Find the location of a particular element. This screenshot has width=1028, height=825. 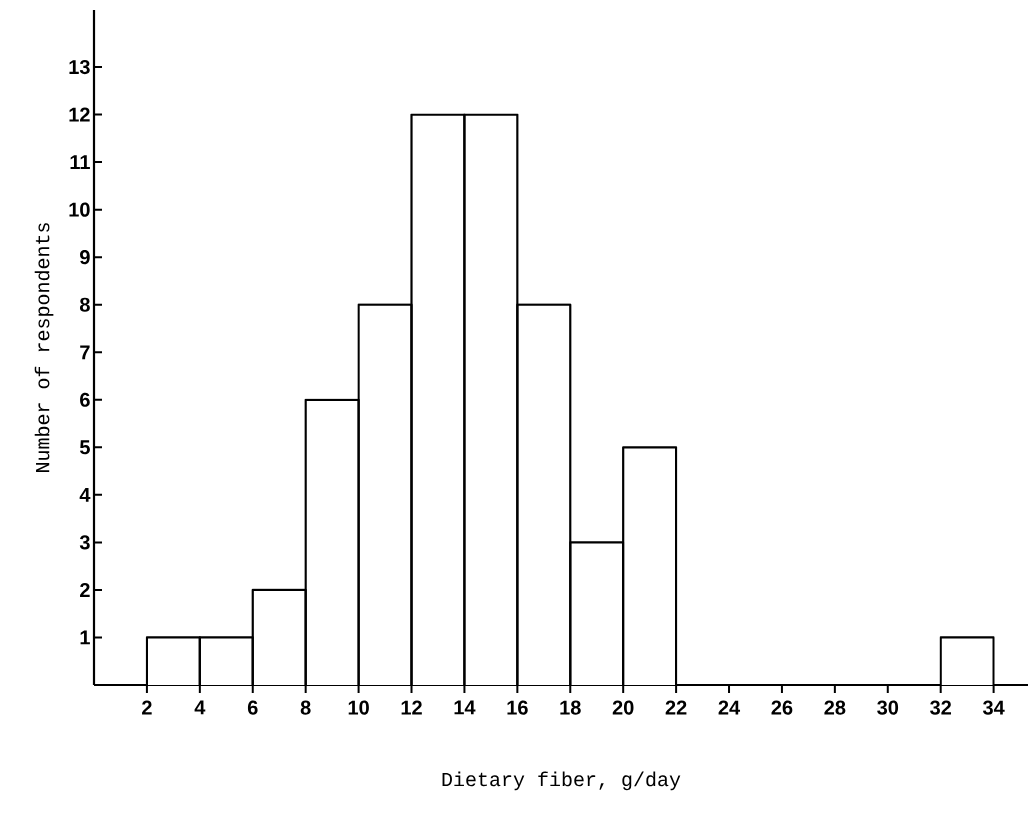

x-tick-label: 4 is located at coordinates (200, 707).